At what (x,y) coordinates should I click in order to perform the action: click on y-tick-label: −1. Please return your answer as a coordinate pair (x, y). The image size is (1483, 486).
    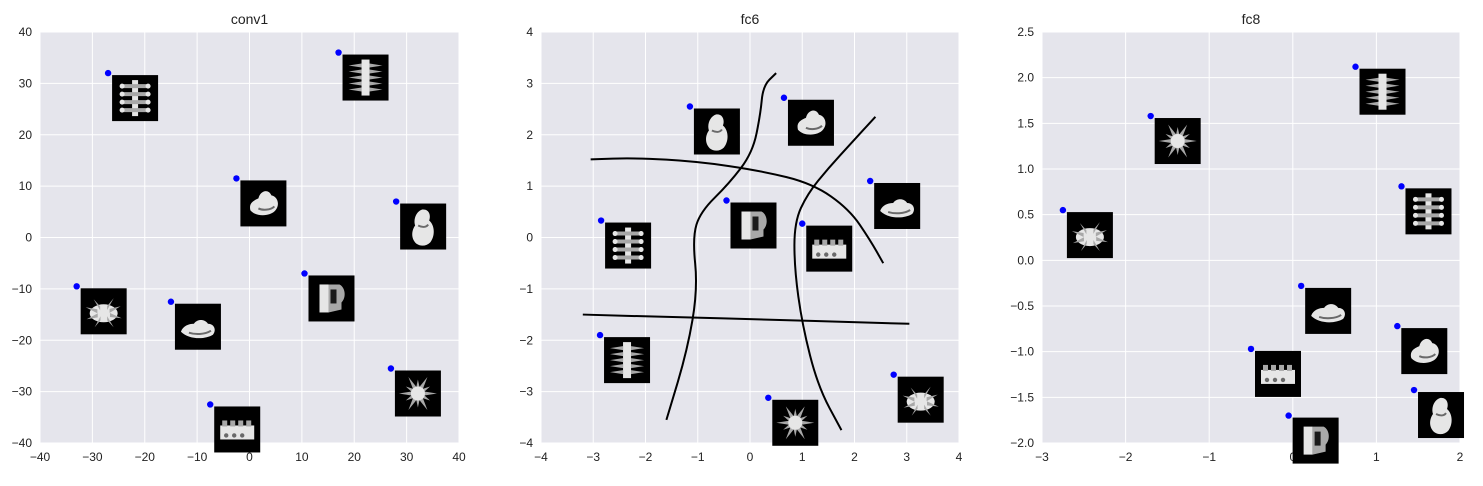
    Looking at the image, I should click on (526, 289).